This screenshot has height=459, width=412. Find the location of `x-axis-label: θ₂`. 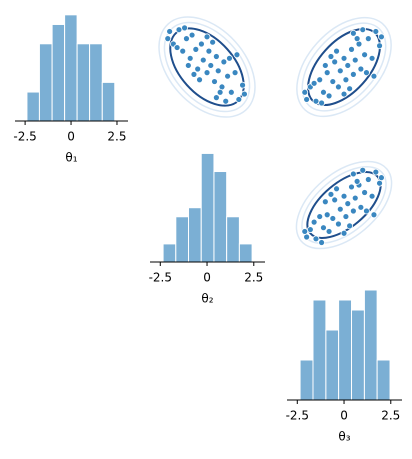

x-axis-label: θ₂ is located at coordinates (207, 299).